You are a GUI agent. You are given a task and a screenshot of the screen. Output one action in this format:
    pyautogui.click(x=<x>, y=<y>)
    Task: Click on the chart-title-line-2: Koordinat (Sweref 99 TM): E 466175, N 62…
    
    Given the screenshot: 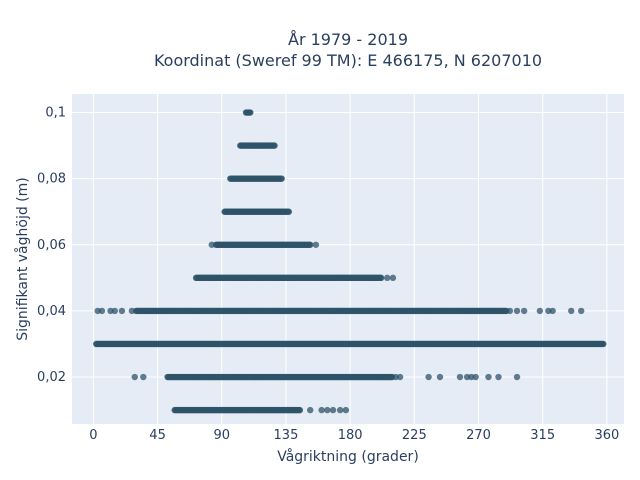 What is the action you would take?
    pyautogui.click(x=348, y=60)
    